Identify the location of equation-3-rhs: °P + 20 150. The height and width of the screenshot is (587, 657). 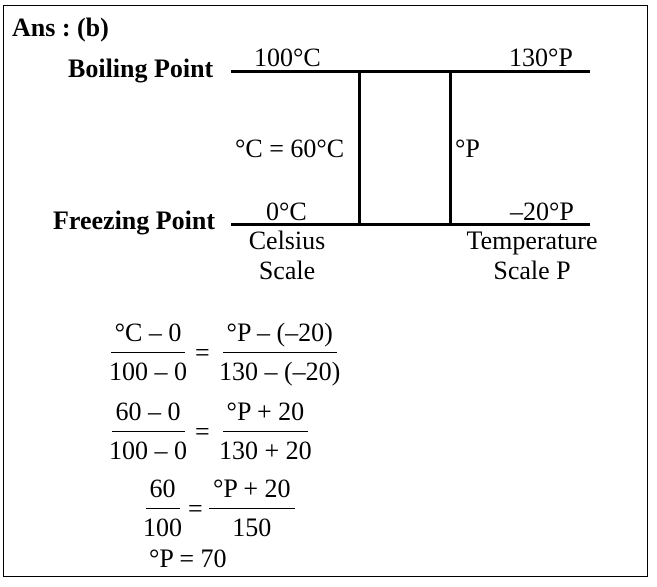
(252, 508).